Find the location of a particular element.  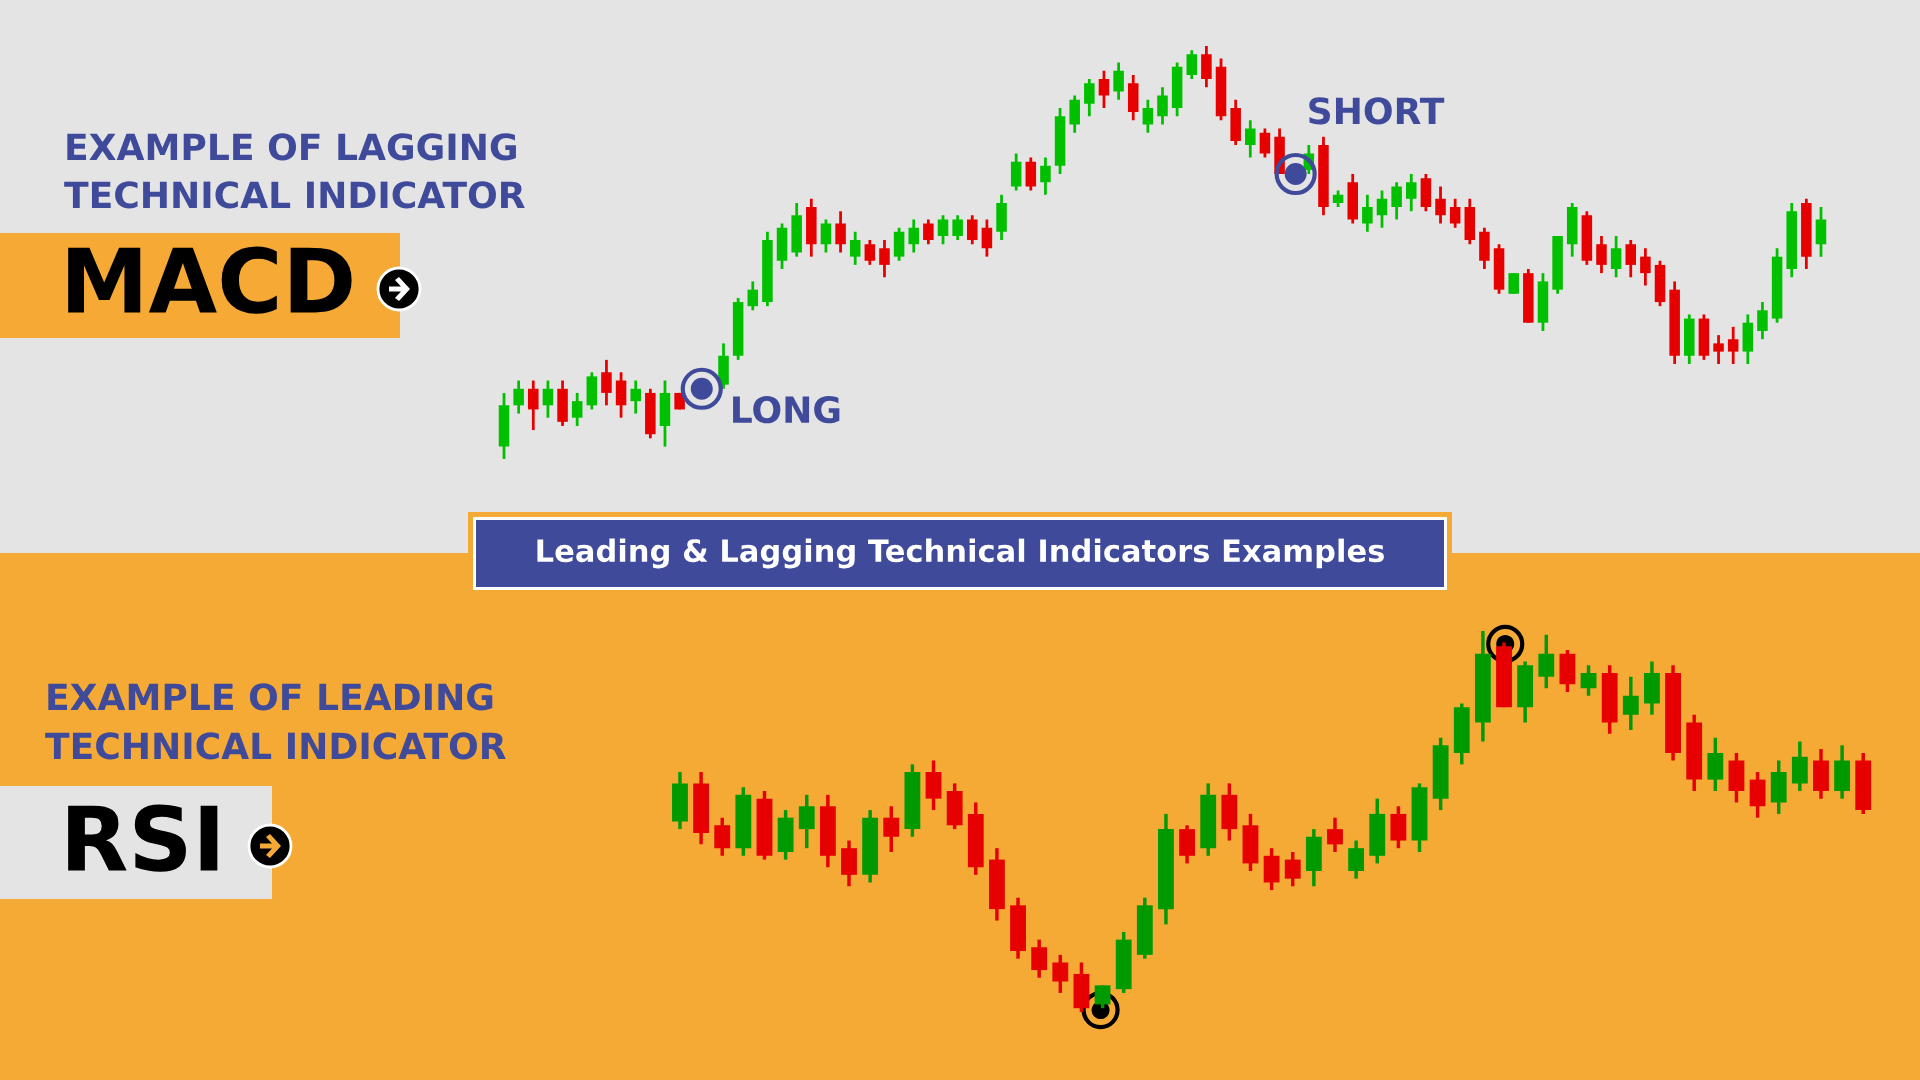

annotation: SHORT is located at coordinates (1377, 111).